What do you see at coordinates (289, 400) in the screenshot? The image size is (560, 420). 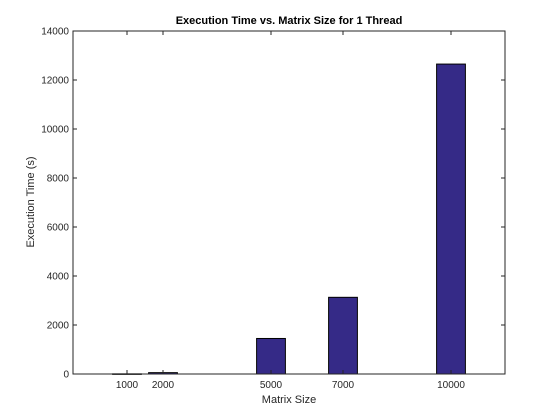 I see `x-axis-label: Matrix Size` at bounding box center [289, 400].